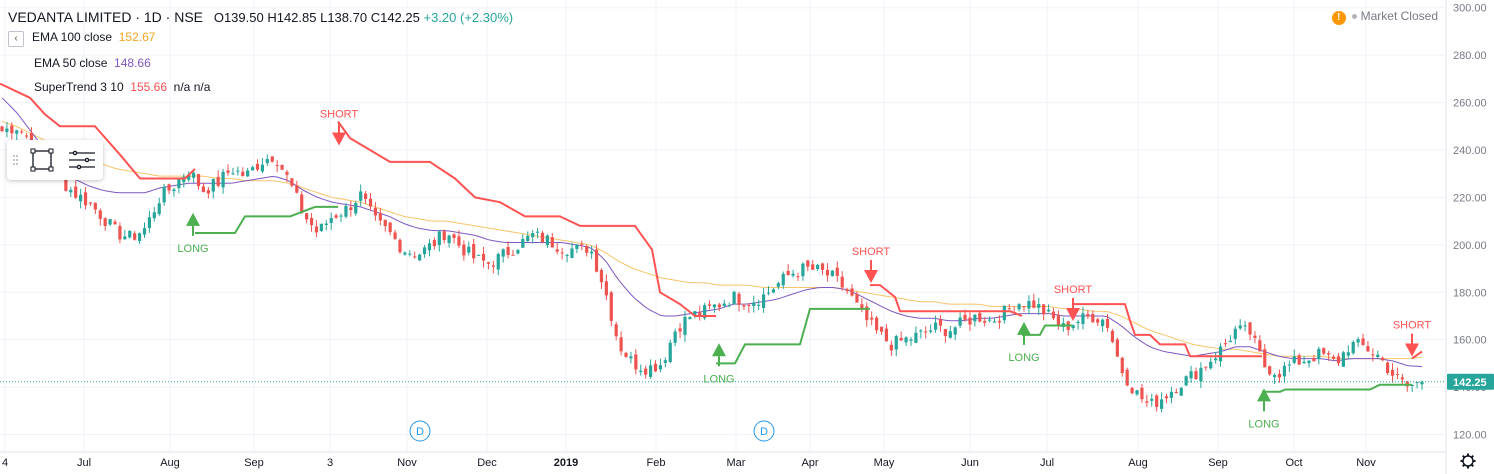  I want to click on dividend-label: D, so click(764, 432).